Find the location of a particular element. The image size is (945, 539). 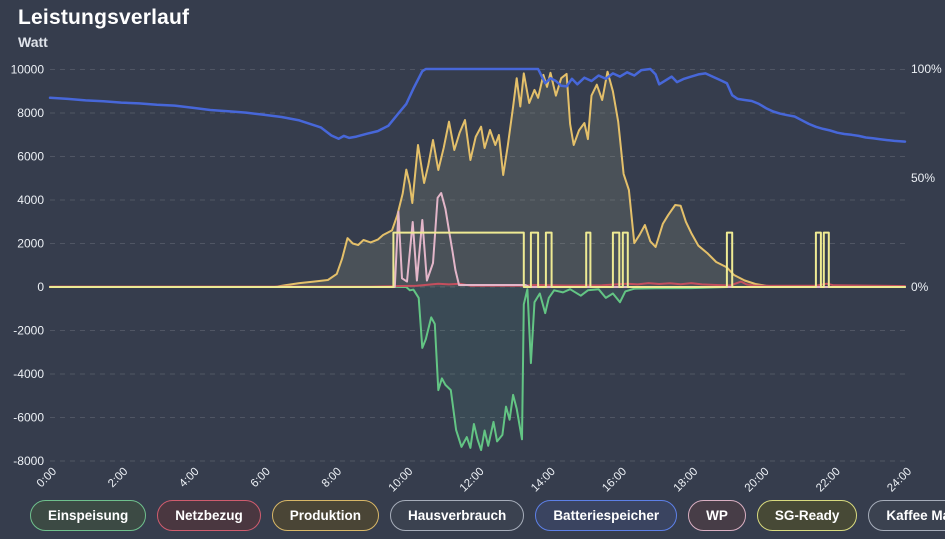

legend-button-sg-ready: SG-Ready is located at coordinates (807, 515).